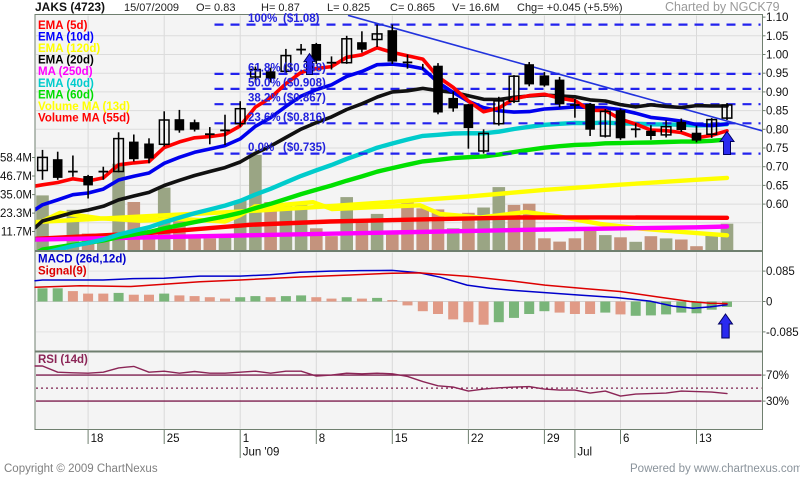  Describe the element at coordinates (261, 148) in the screenshot. I see `svg-text: 0.0%` at that location.